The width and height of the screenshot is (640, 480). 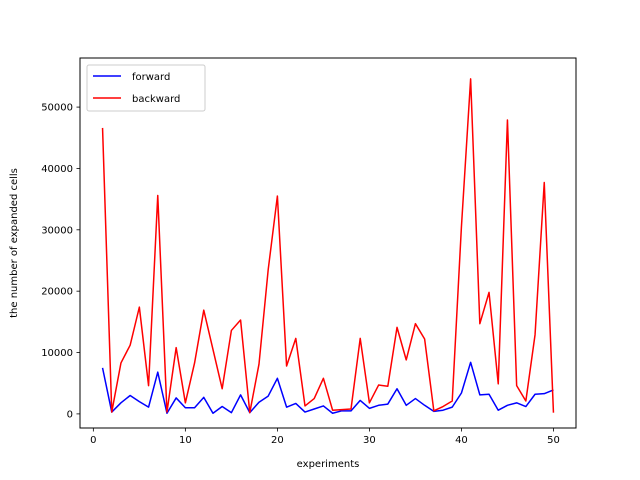 I want to click on x-tick-label: 50, so click(x=553, y=440).